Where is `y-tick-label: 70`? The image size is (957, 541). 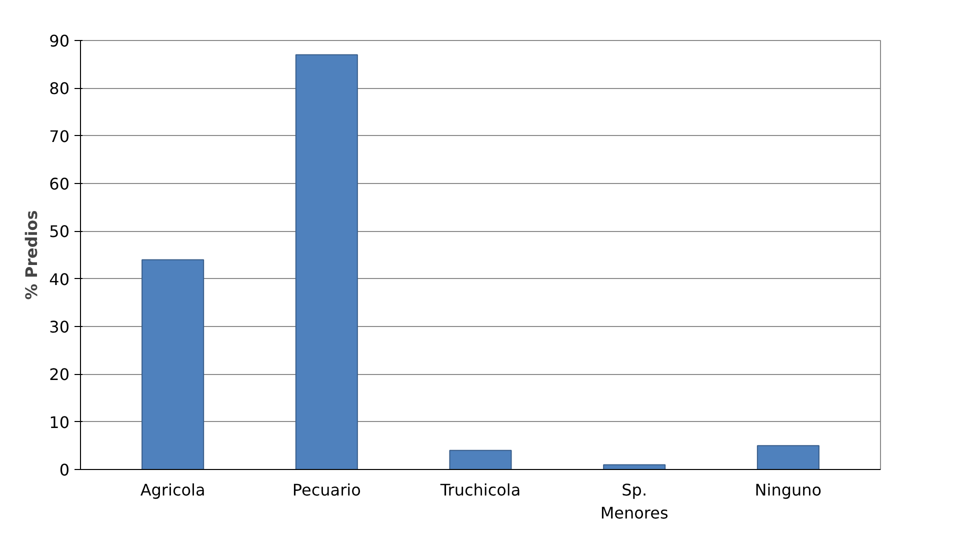 y-tick-label: 70 is located at coordinates (59, 136).